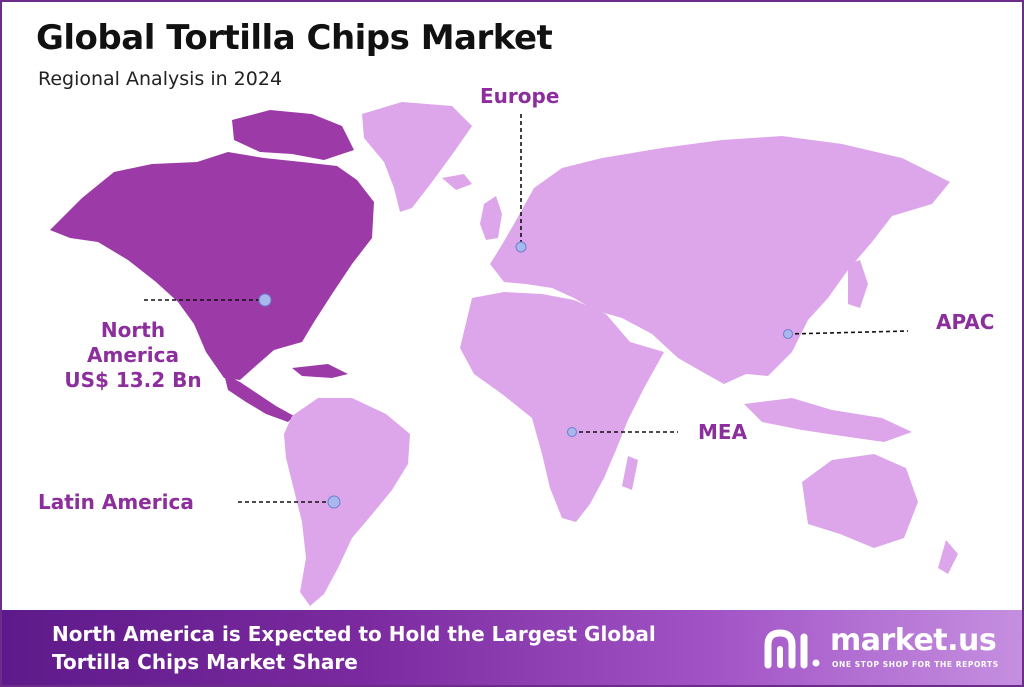 The width and height of the screenshot is (1024, 687). Describe the element at coordinates (133, 380) in the screenshot. I see `north-america-value: US$ 13.2 Bn` at that location.